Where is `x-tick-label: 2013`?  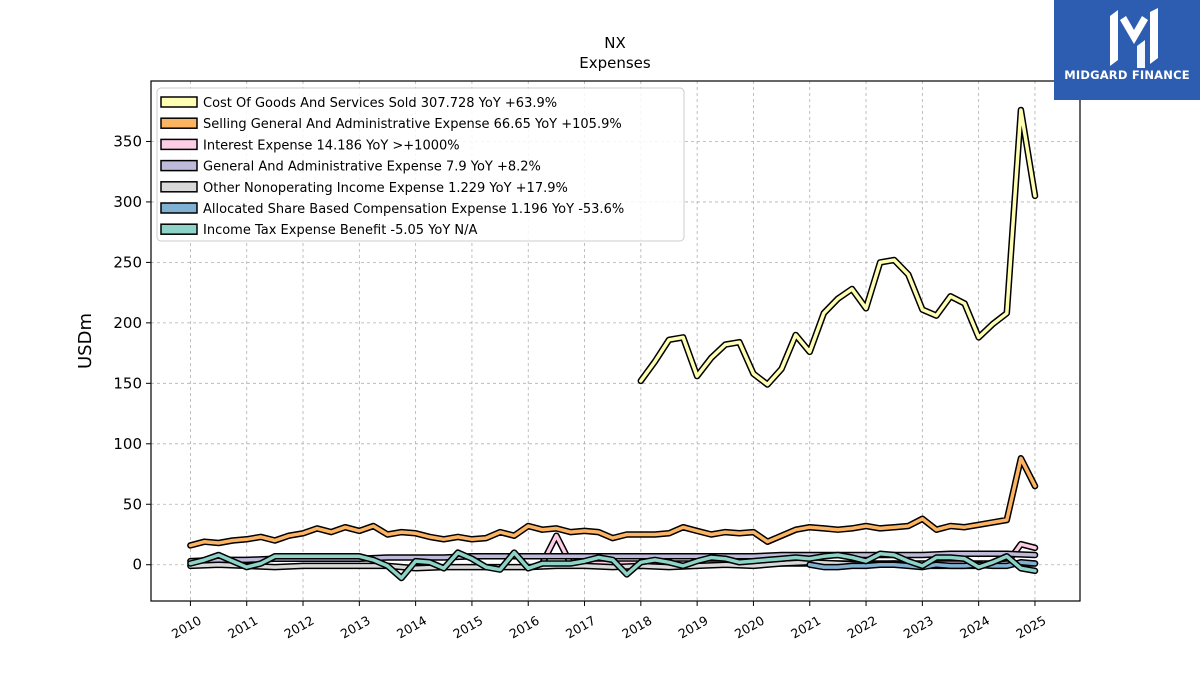
x-tick-label: 2013 is located at coordinates (355, 627).